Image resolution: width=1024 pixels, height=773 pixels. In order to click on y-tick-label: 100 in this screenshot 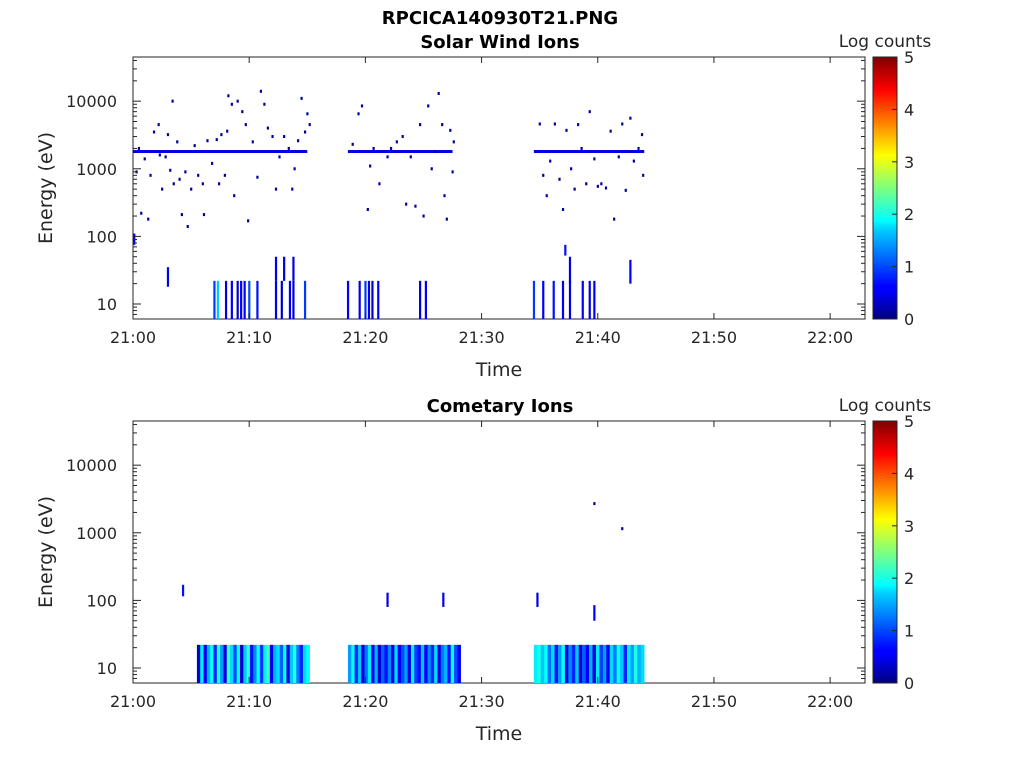, I will do `click(101, 236)`.